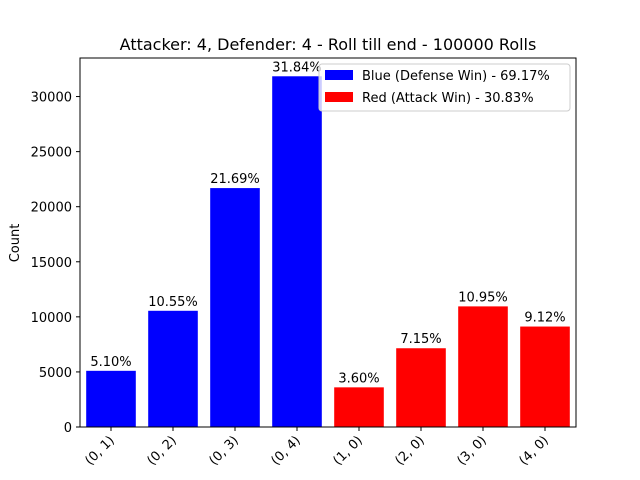  I want to click on y-axis: 0 5000 10000 15000 20000 25000 30000, so click(55, 263).